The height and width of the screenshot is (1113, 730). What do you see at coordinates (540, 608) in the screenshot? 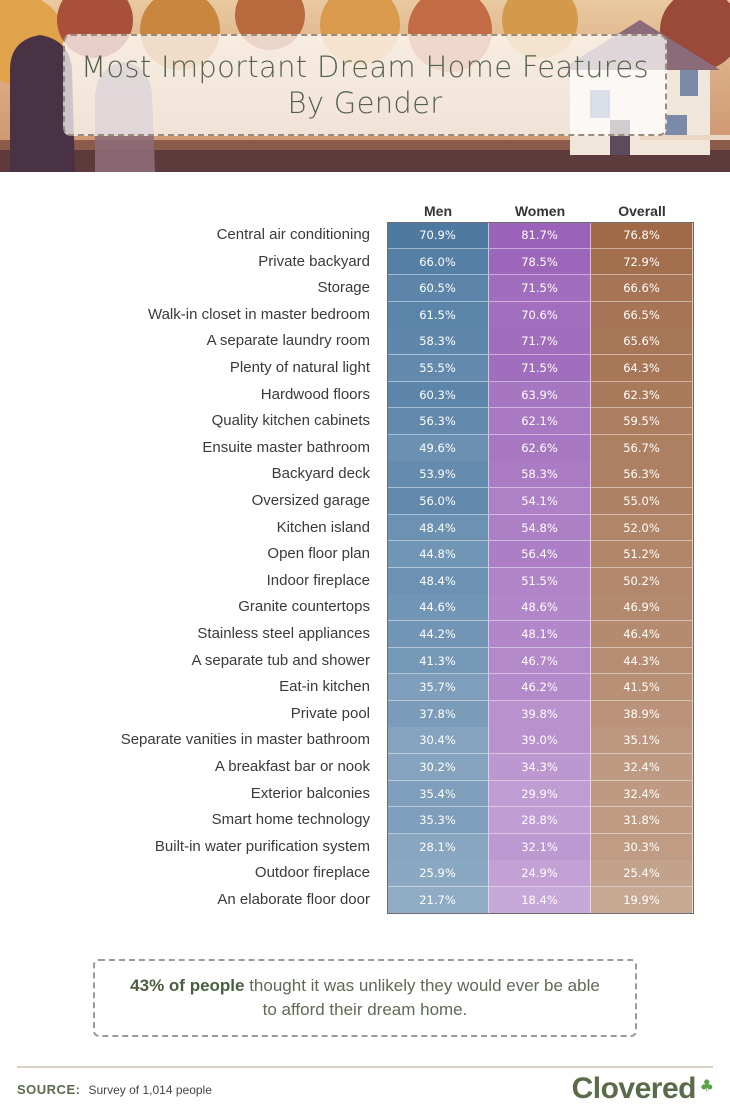
I see `cell-women: 48.6%` at bounding box center [540, 608].